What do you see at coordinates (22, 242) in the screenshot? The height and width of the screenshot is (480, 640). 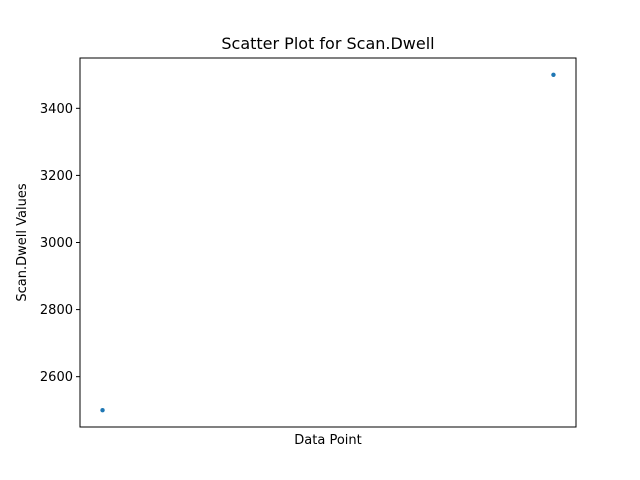 I see `y-axis-label: Scan.Dwell Values` at bounding box center [22, 242].